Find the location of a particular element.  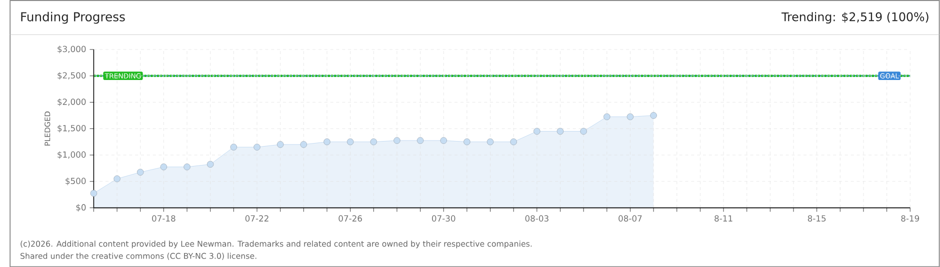

x-tick-label: 8-19 is located at coordinates (910, 218).